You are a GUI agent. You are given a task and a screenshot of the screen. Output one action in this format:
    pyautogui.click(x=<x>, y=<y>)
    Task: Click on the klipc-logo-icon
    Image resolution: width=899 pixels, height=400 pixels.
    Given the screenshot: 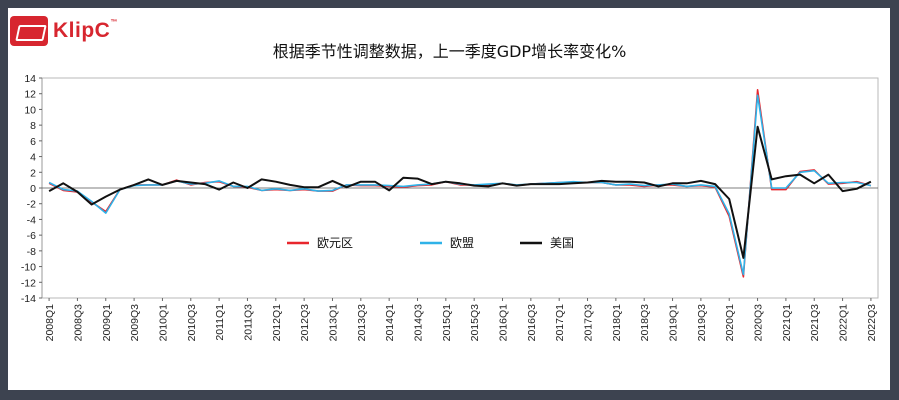 What is the action you would take?
    pyautogui.click(x=29, y=31)
    